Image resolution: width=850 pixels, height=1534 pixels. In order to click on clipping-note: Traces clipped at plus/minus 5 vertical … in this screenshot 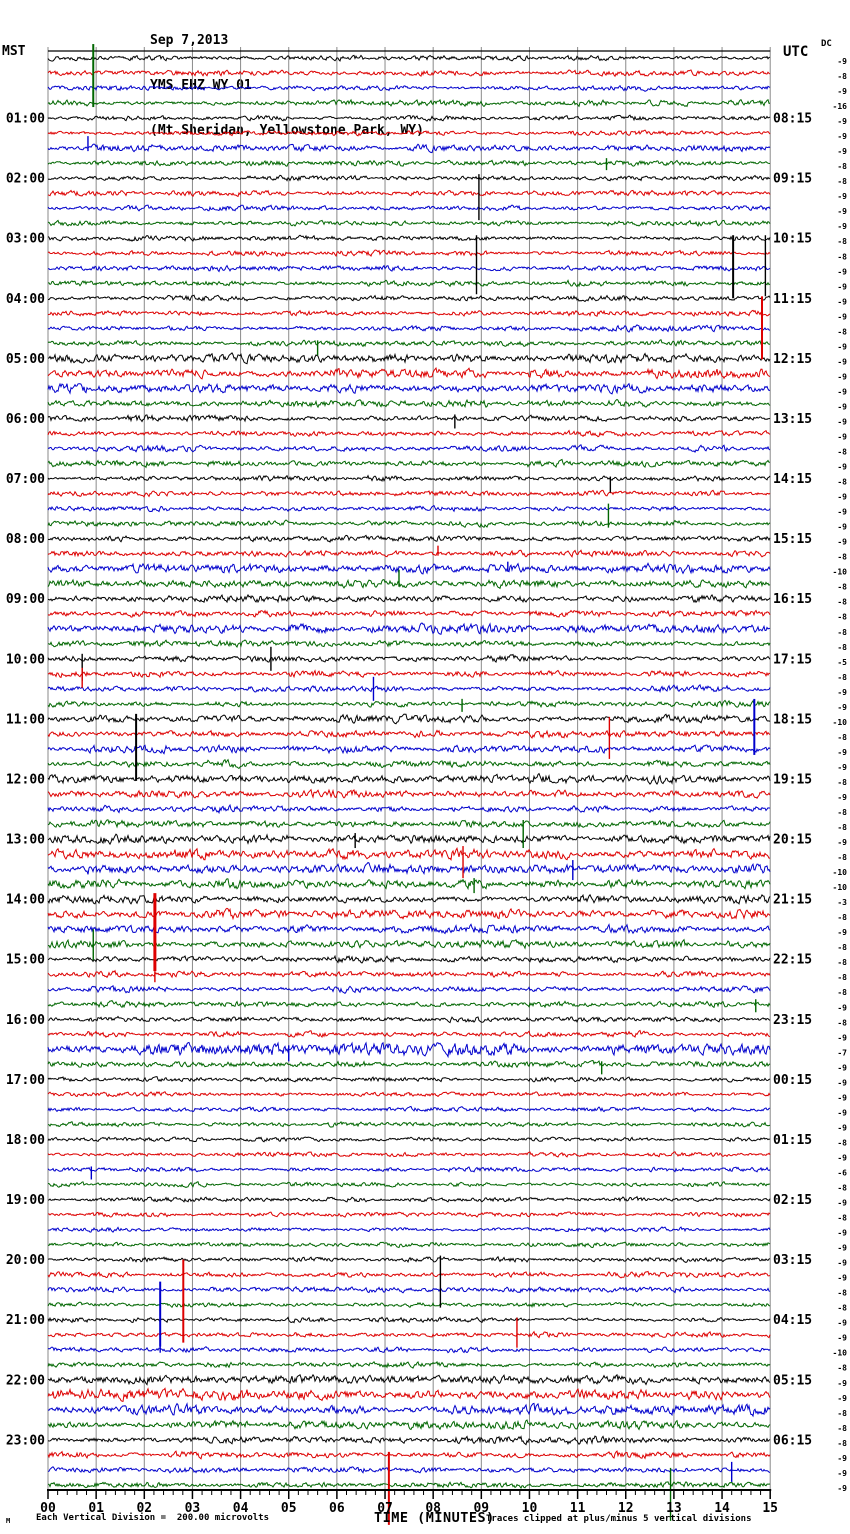, I will do `click(619, 1519)`.